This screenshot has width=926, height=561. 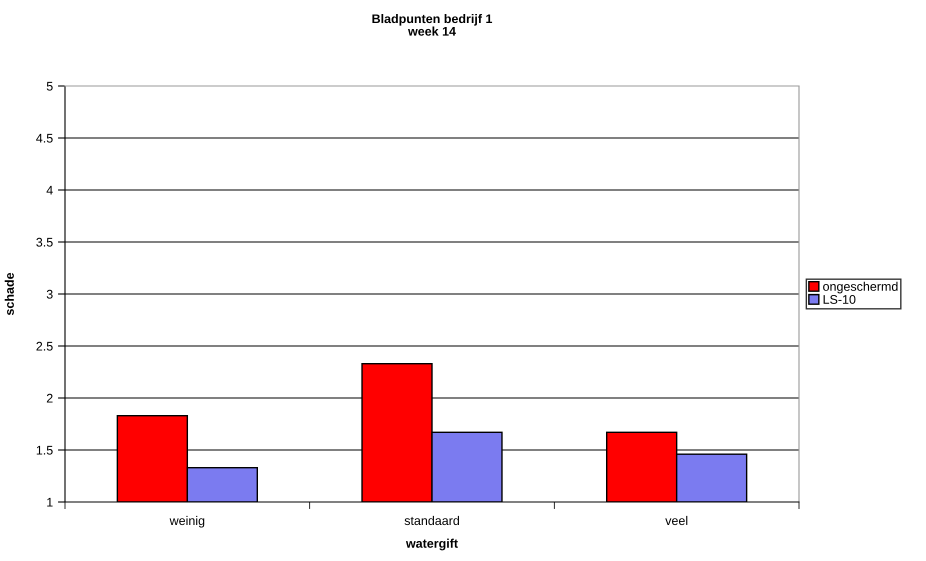 What do you see at coordinates (860, 288) in the screenshot?
I see `legend-label: ongeschermd` at bounding box center [860, 288].